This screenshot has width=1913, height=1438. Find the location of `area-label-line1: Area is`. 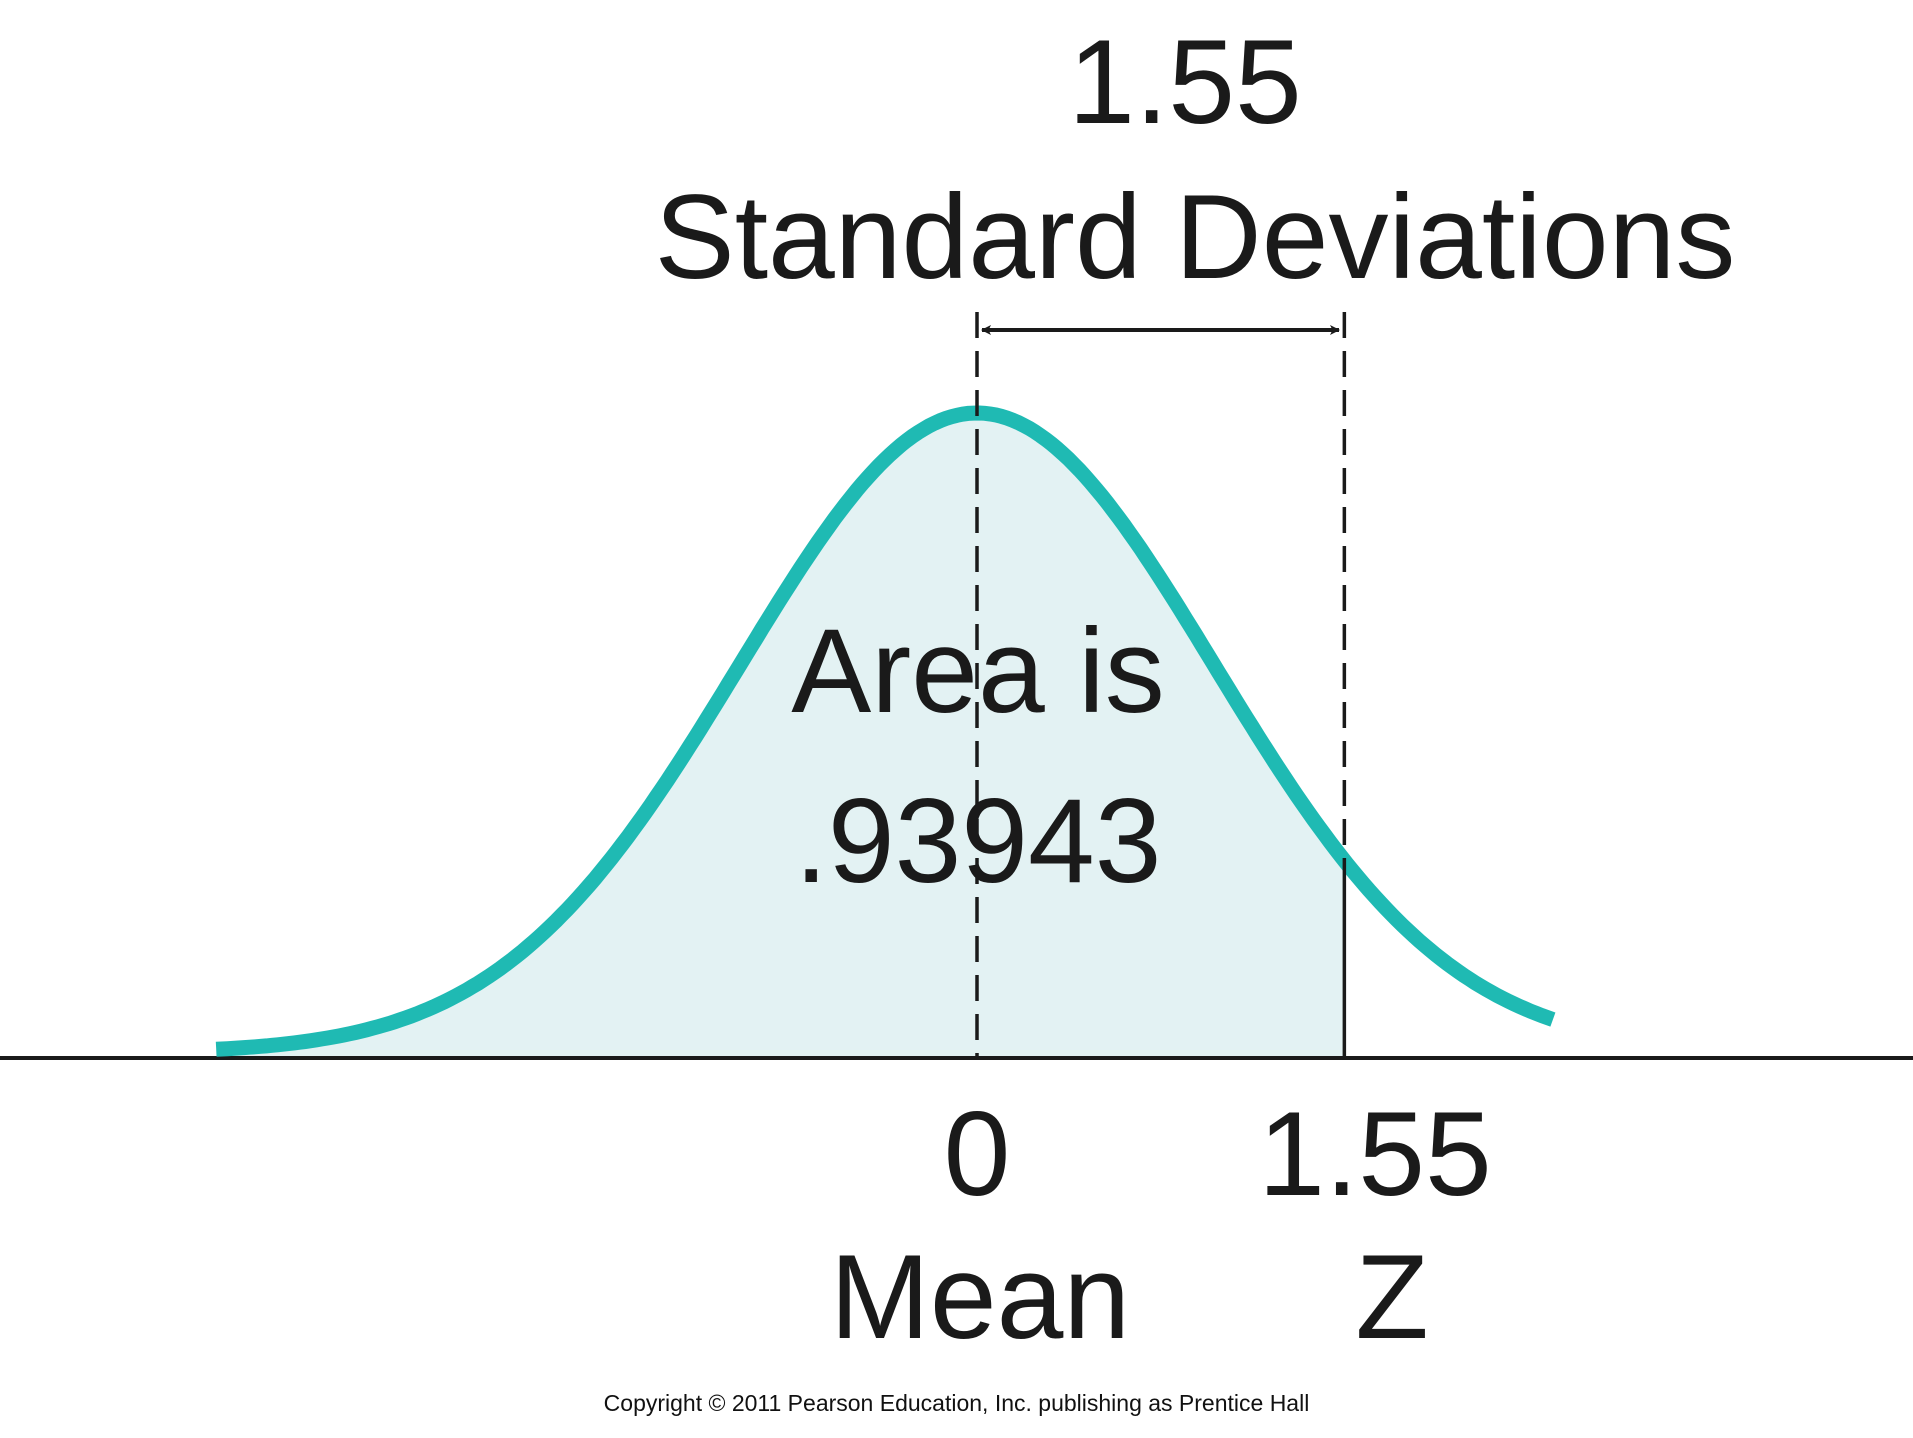

area-label-line1: Area is is located at coordinates (977, 671).